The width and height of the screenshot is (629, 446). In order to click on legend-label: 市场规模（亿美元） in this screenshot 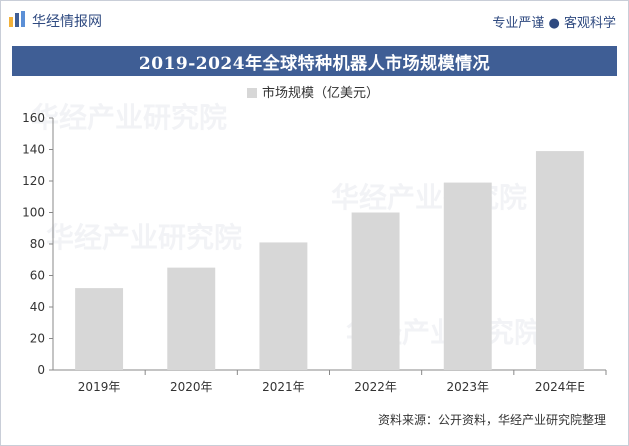, I will do `click(320, 93)`.